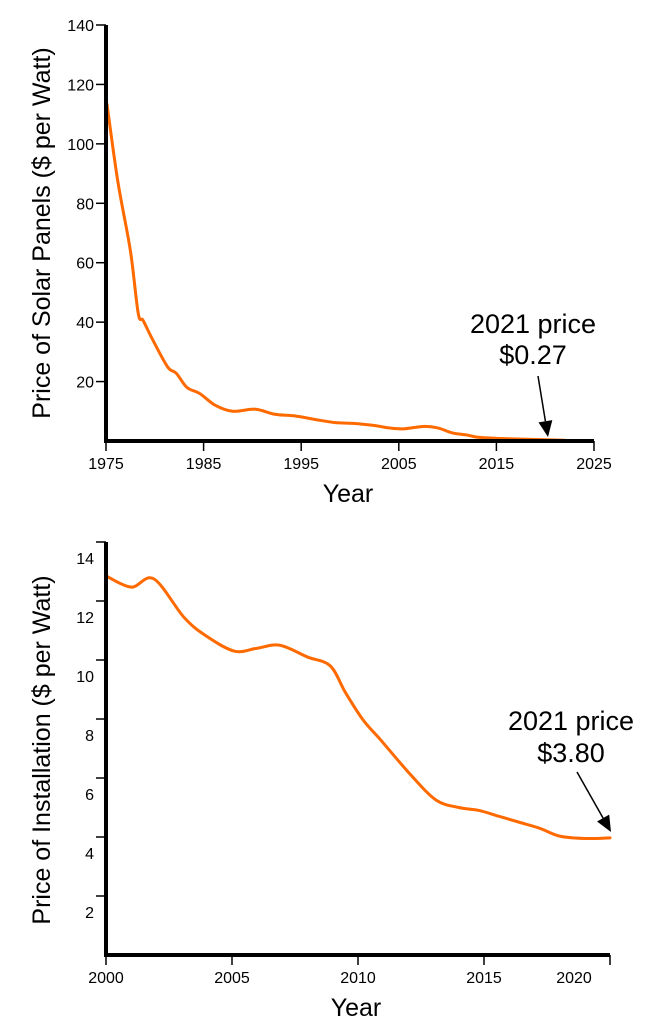 This screenshot has width=652, height=1024. I want to click on y-tick-label: 120, so click(80, 85).